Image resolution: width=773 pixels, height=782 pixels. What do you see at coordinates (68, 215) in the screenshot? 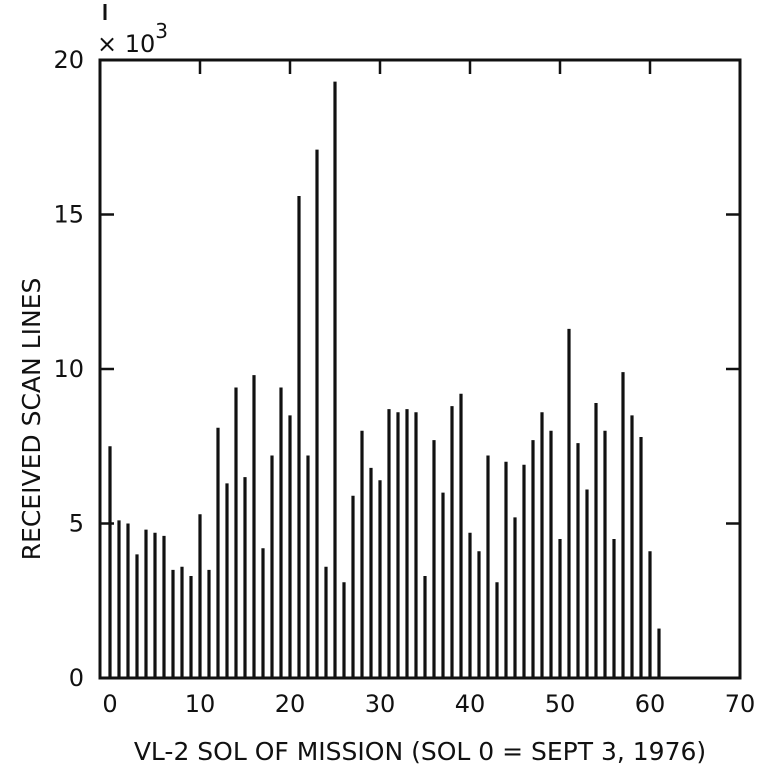
I see `y-tick-label-15: 15` at bounding box center [68, 215].